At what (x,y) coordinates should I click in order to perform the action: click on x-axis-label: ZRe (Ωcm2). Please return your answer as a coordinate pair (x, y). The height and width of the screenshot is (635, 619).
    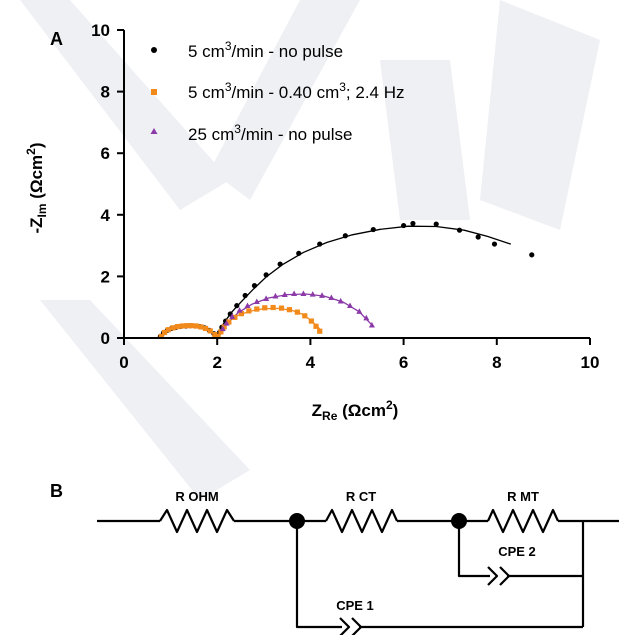
    Looking at the image, I should click on (355, 410).